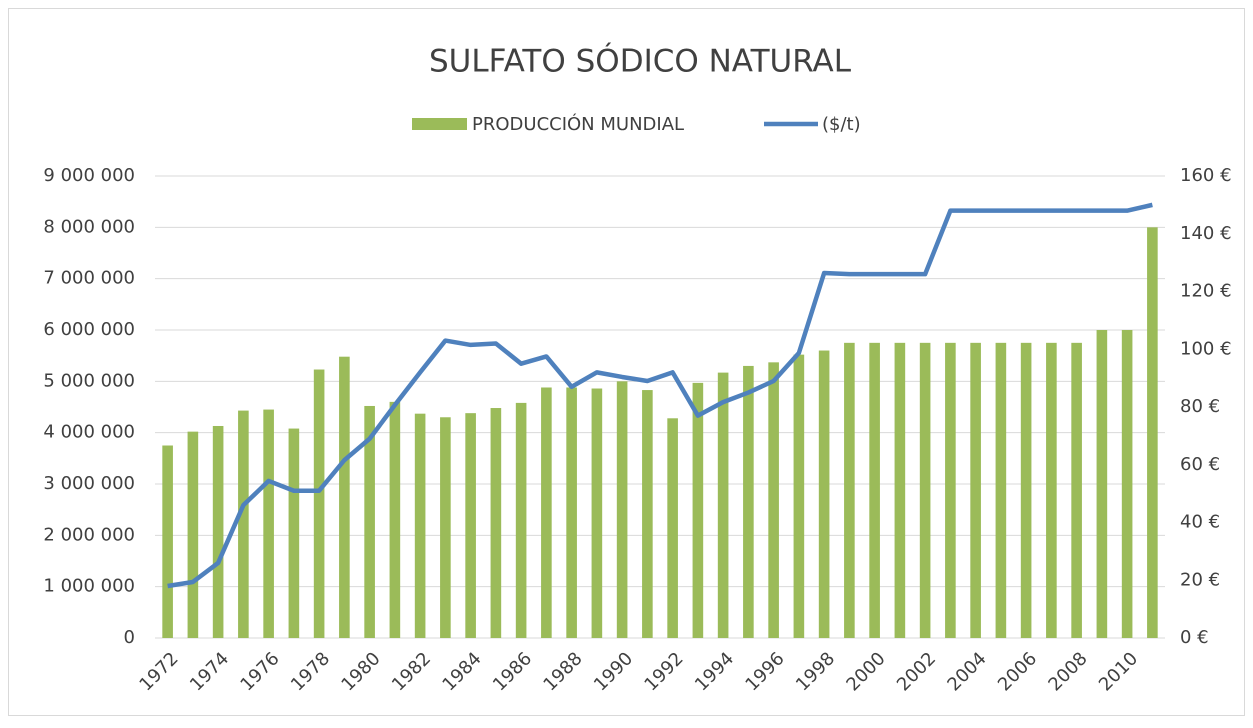 The width and height of the screenshot is (1253, 728). I want to click on y-tick-label: 2 000 000, so click(89, 534).